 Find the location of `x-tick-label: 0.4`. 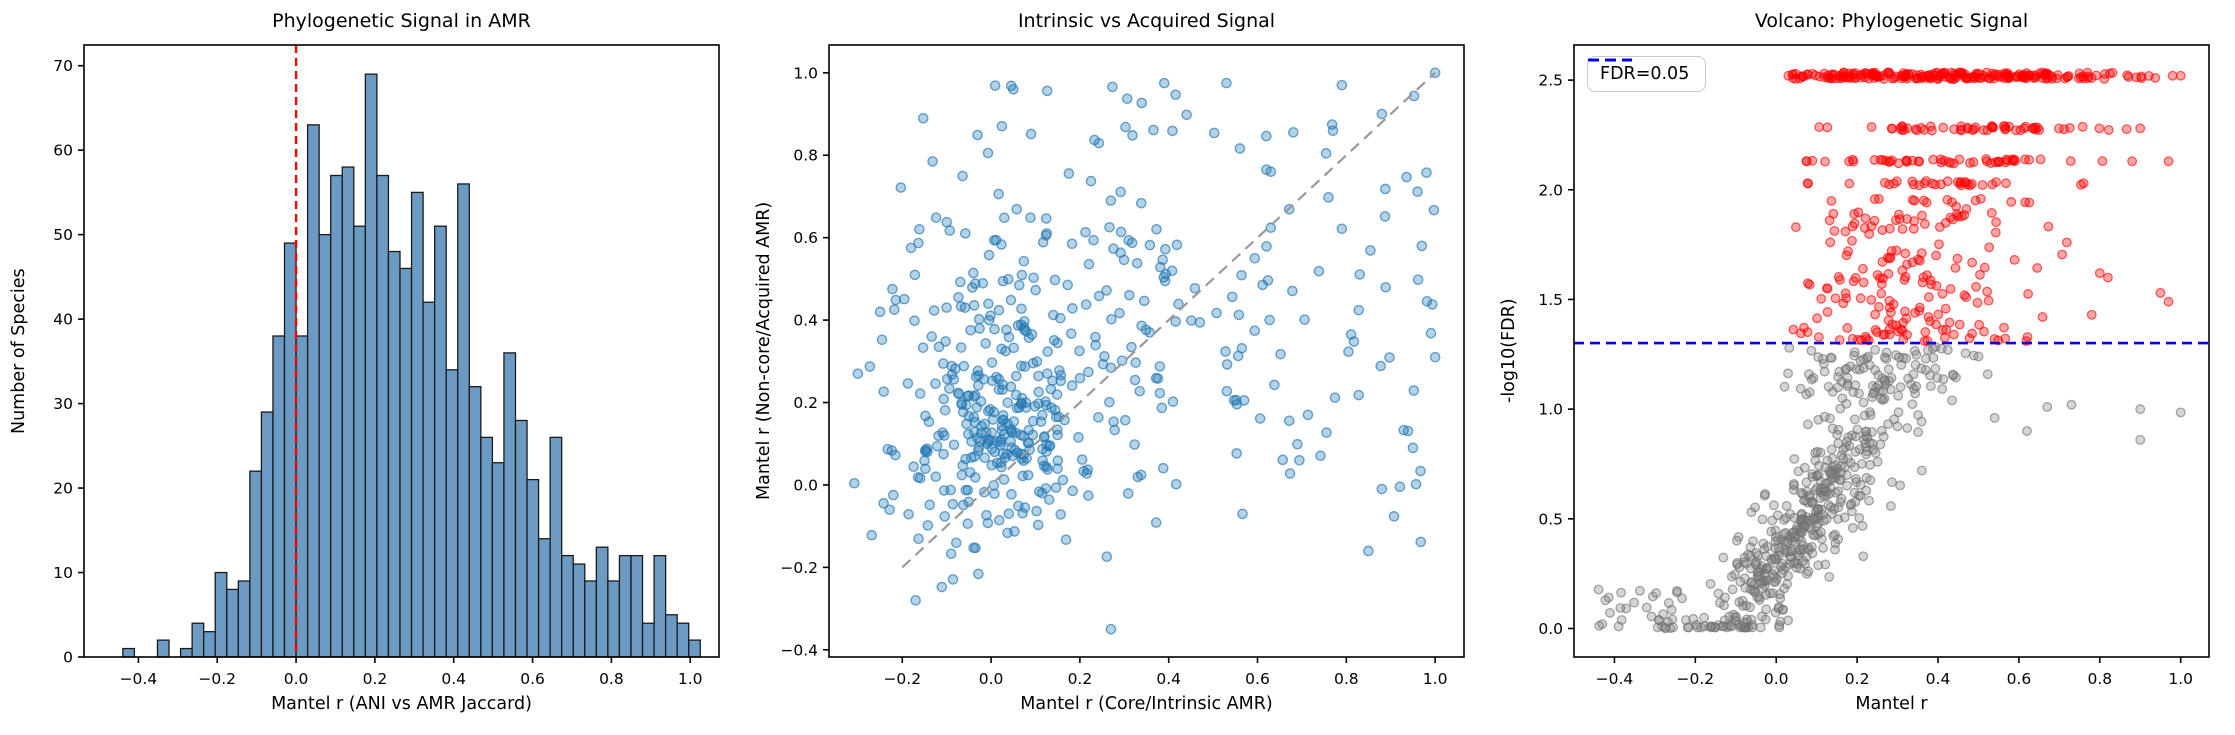

x-tick-label: 0.4 is located at coordinates (1938, 679).